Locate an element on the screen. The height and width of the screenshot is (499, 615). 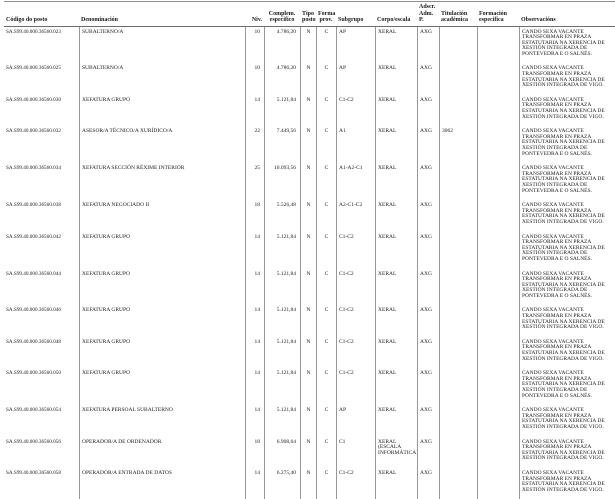
cell-codigo: SA.S99.40.000.36560.046 is located at coordinates (41, 320).